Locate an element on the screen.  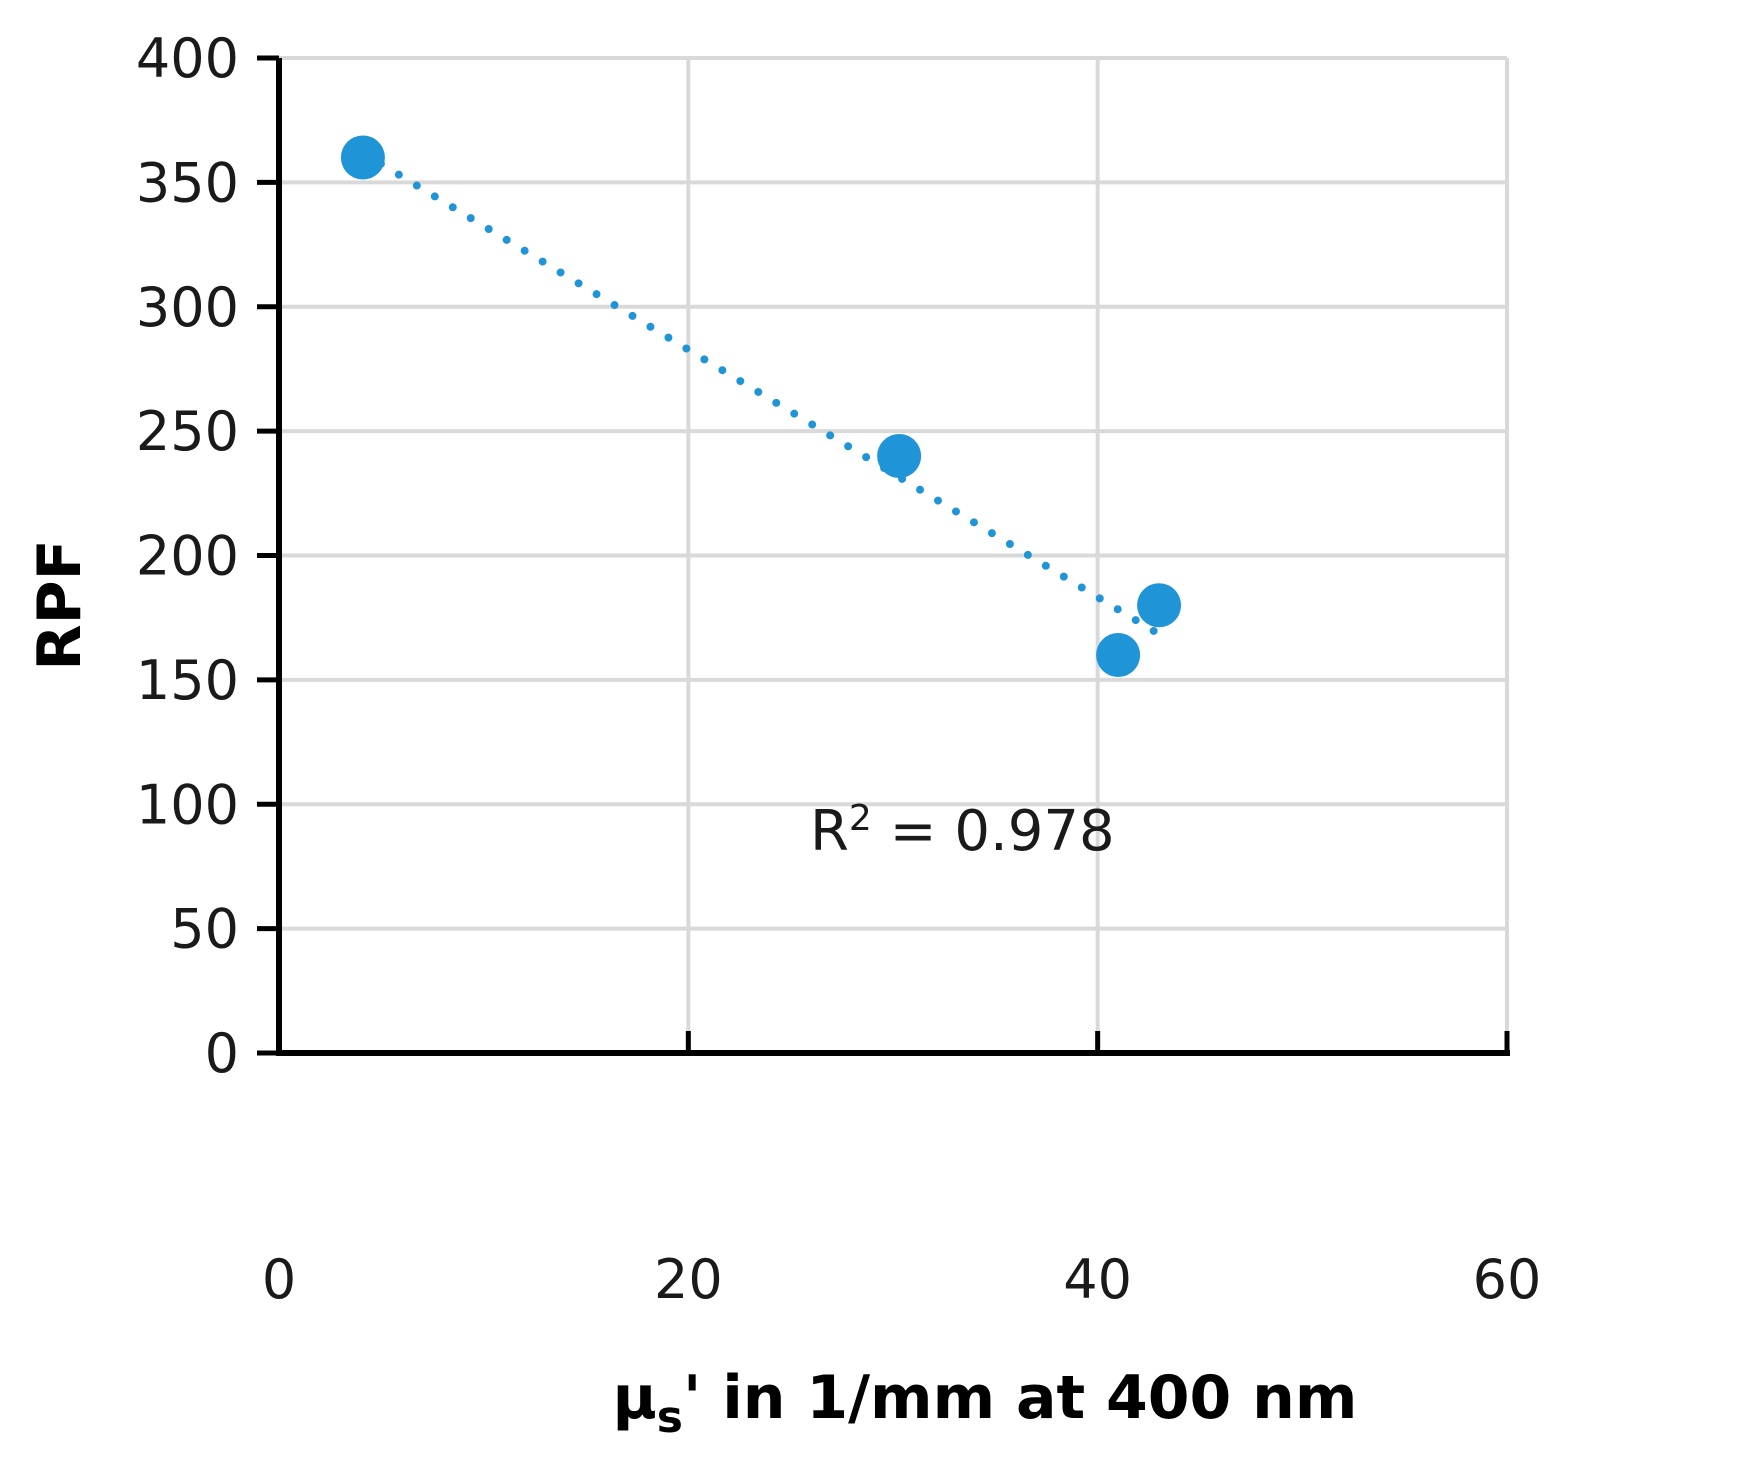
x-axis-title: μs' in 1/mm at 400 nm is located at coordinates (985, 1403).